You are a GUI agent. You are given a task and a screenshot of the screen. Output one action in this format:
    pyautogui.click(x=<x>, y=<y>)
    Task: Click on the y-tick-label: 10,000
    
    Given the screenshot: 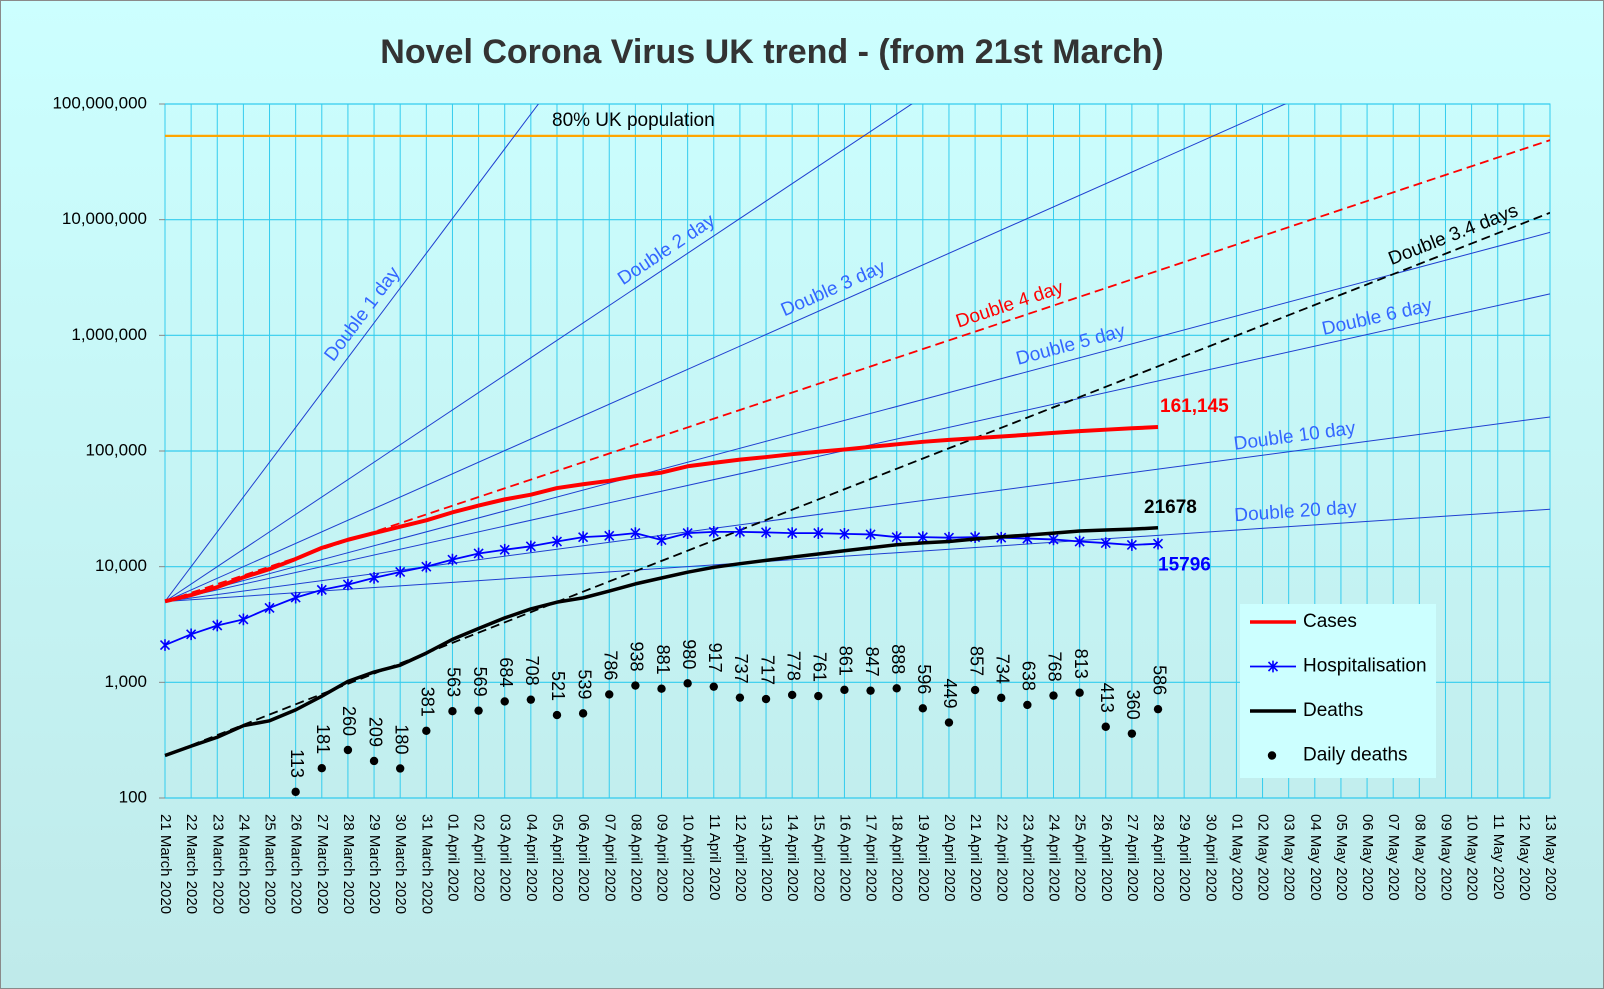 What is the action you would take?
    pyautogui.click(x=121, y=565)
    